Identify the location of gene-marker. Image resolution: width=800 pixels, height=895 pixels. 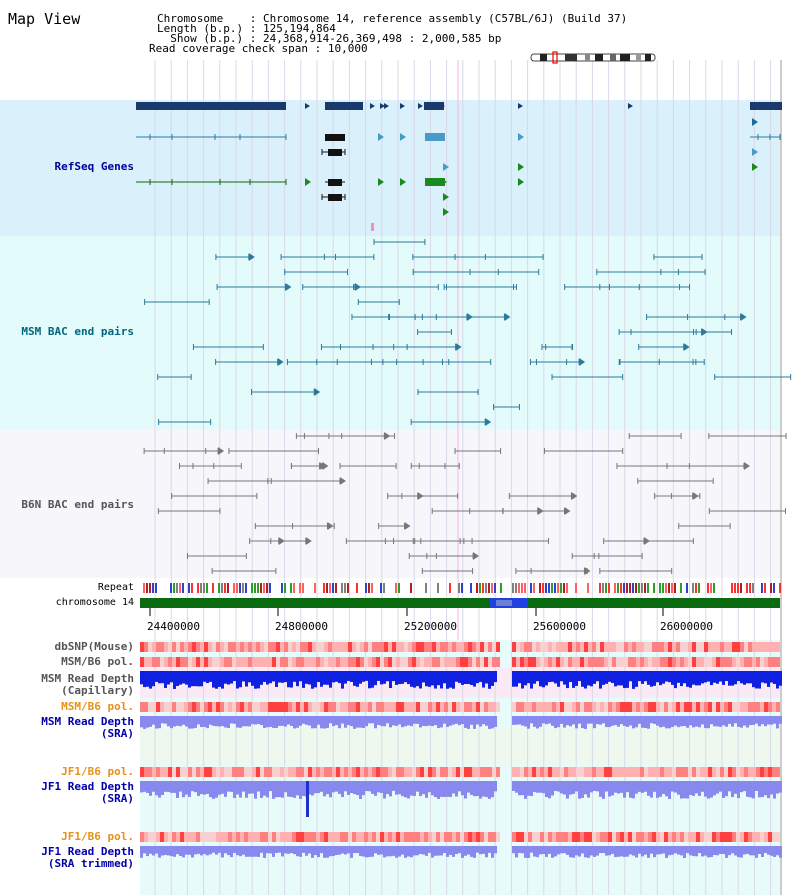
(372, 227).